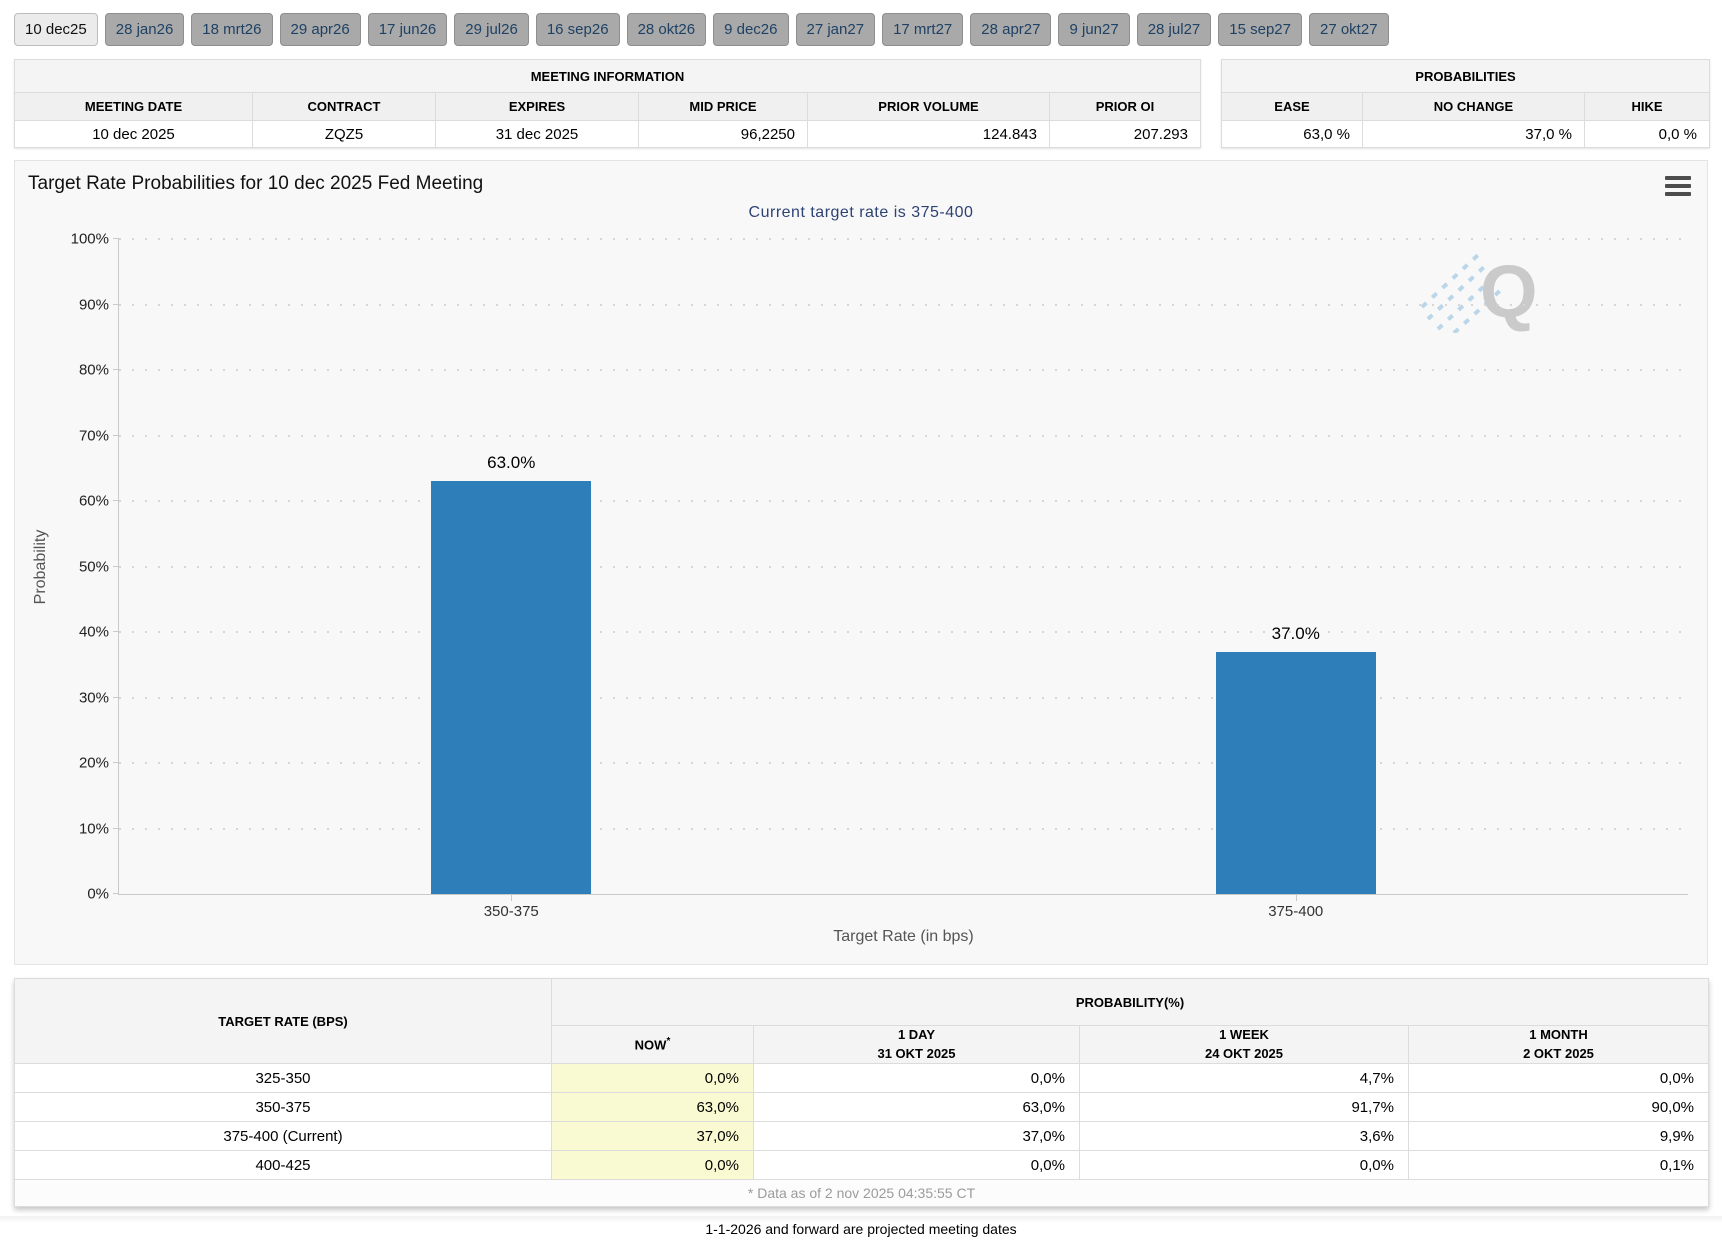 The width and height of the screenshot is (1722, 1240). Describe the element at coordinates (93, 501) in the screenshot. I see `y-tick-label: 60%` at that location.